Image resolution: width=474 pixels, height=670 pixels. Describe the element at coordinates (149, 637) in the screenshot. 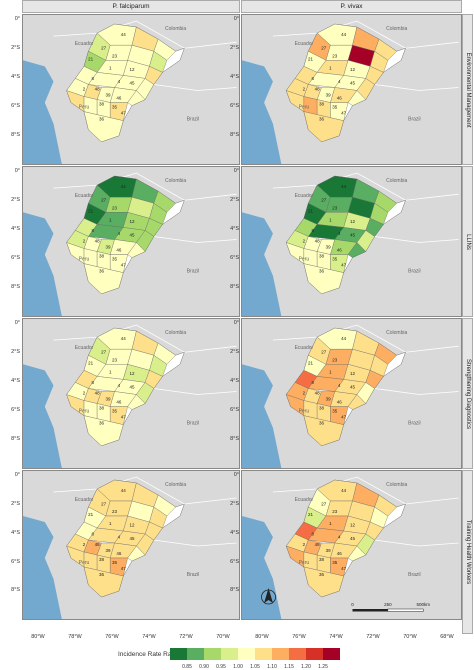

I see `x-tick-label: 74°W` at that location.